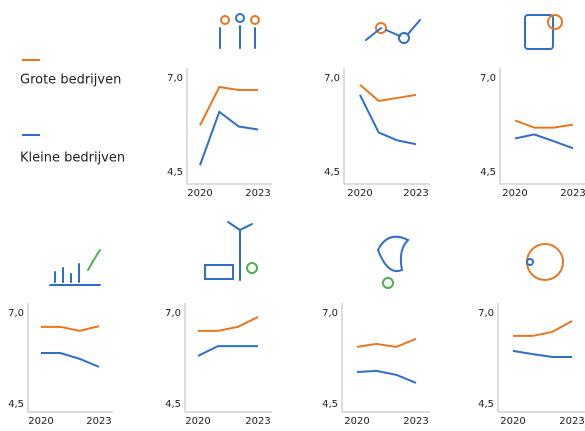  I want to click on legend-label: Grote bedrijven, so click(70, 80).